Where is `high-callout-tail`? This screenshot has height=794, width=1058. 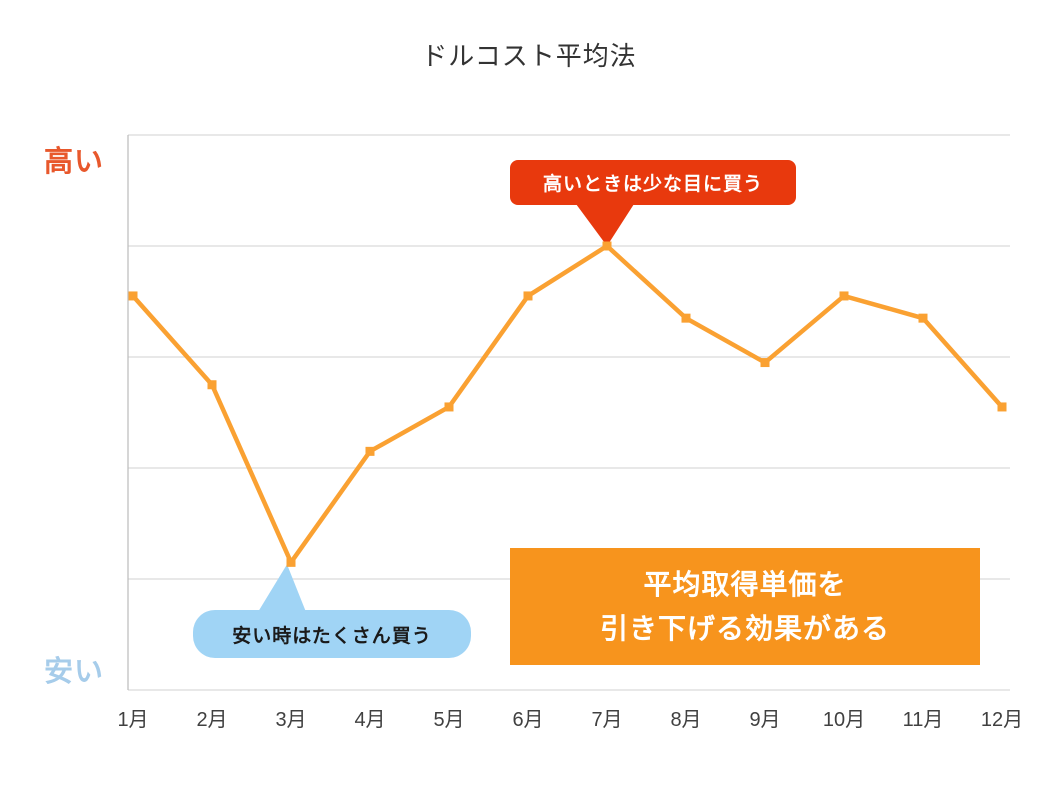 high-callout-tail is located at coordinates (605, 225).